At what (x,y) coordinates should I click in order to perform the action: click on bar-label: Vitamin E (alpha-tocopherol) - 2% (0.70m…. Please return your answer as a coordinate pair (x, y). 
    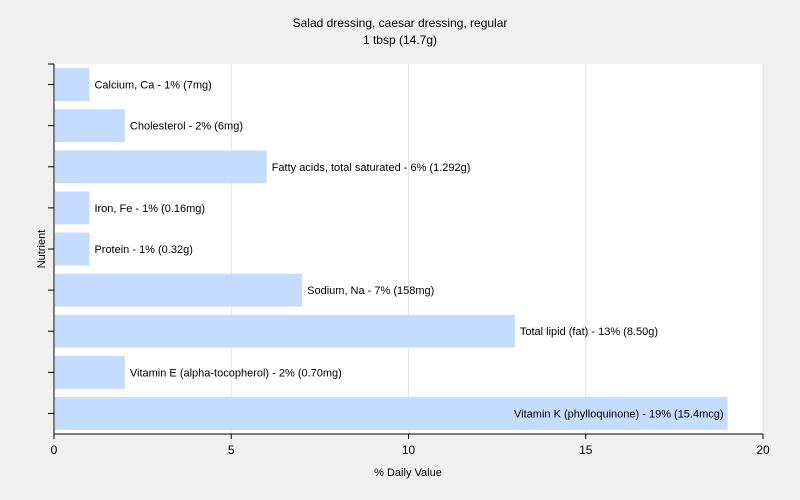
    Looking at the image, I should click on (236, 373).